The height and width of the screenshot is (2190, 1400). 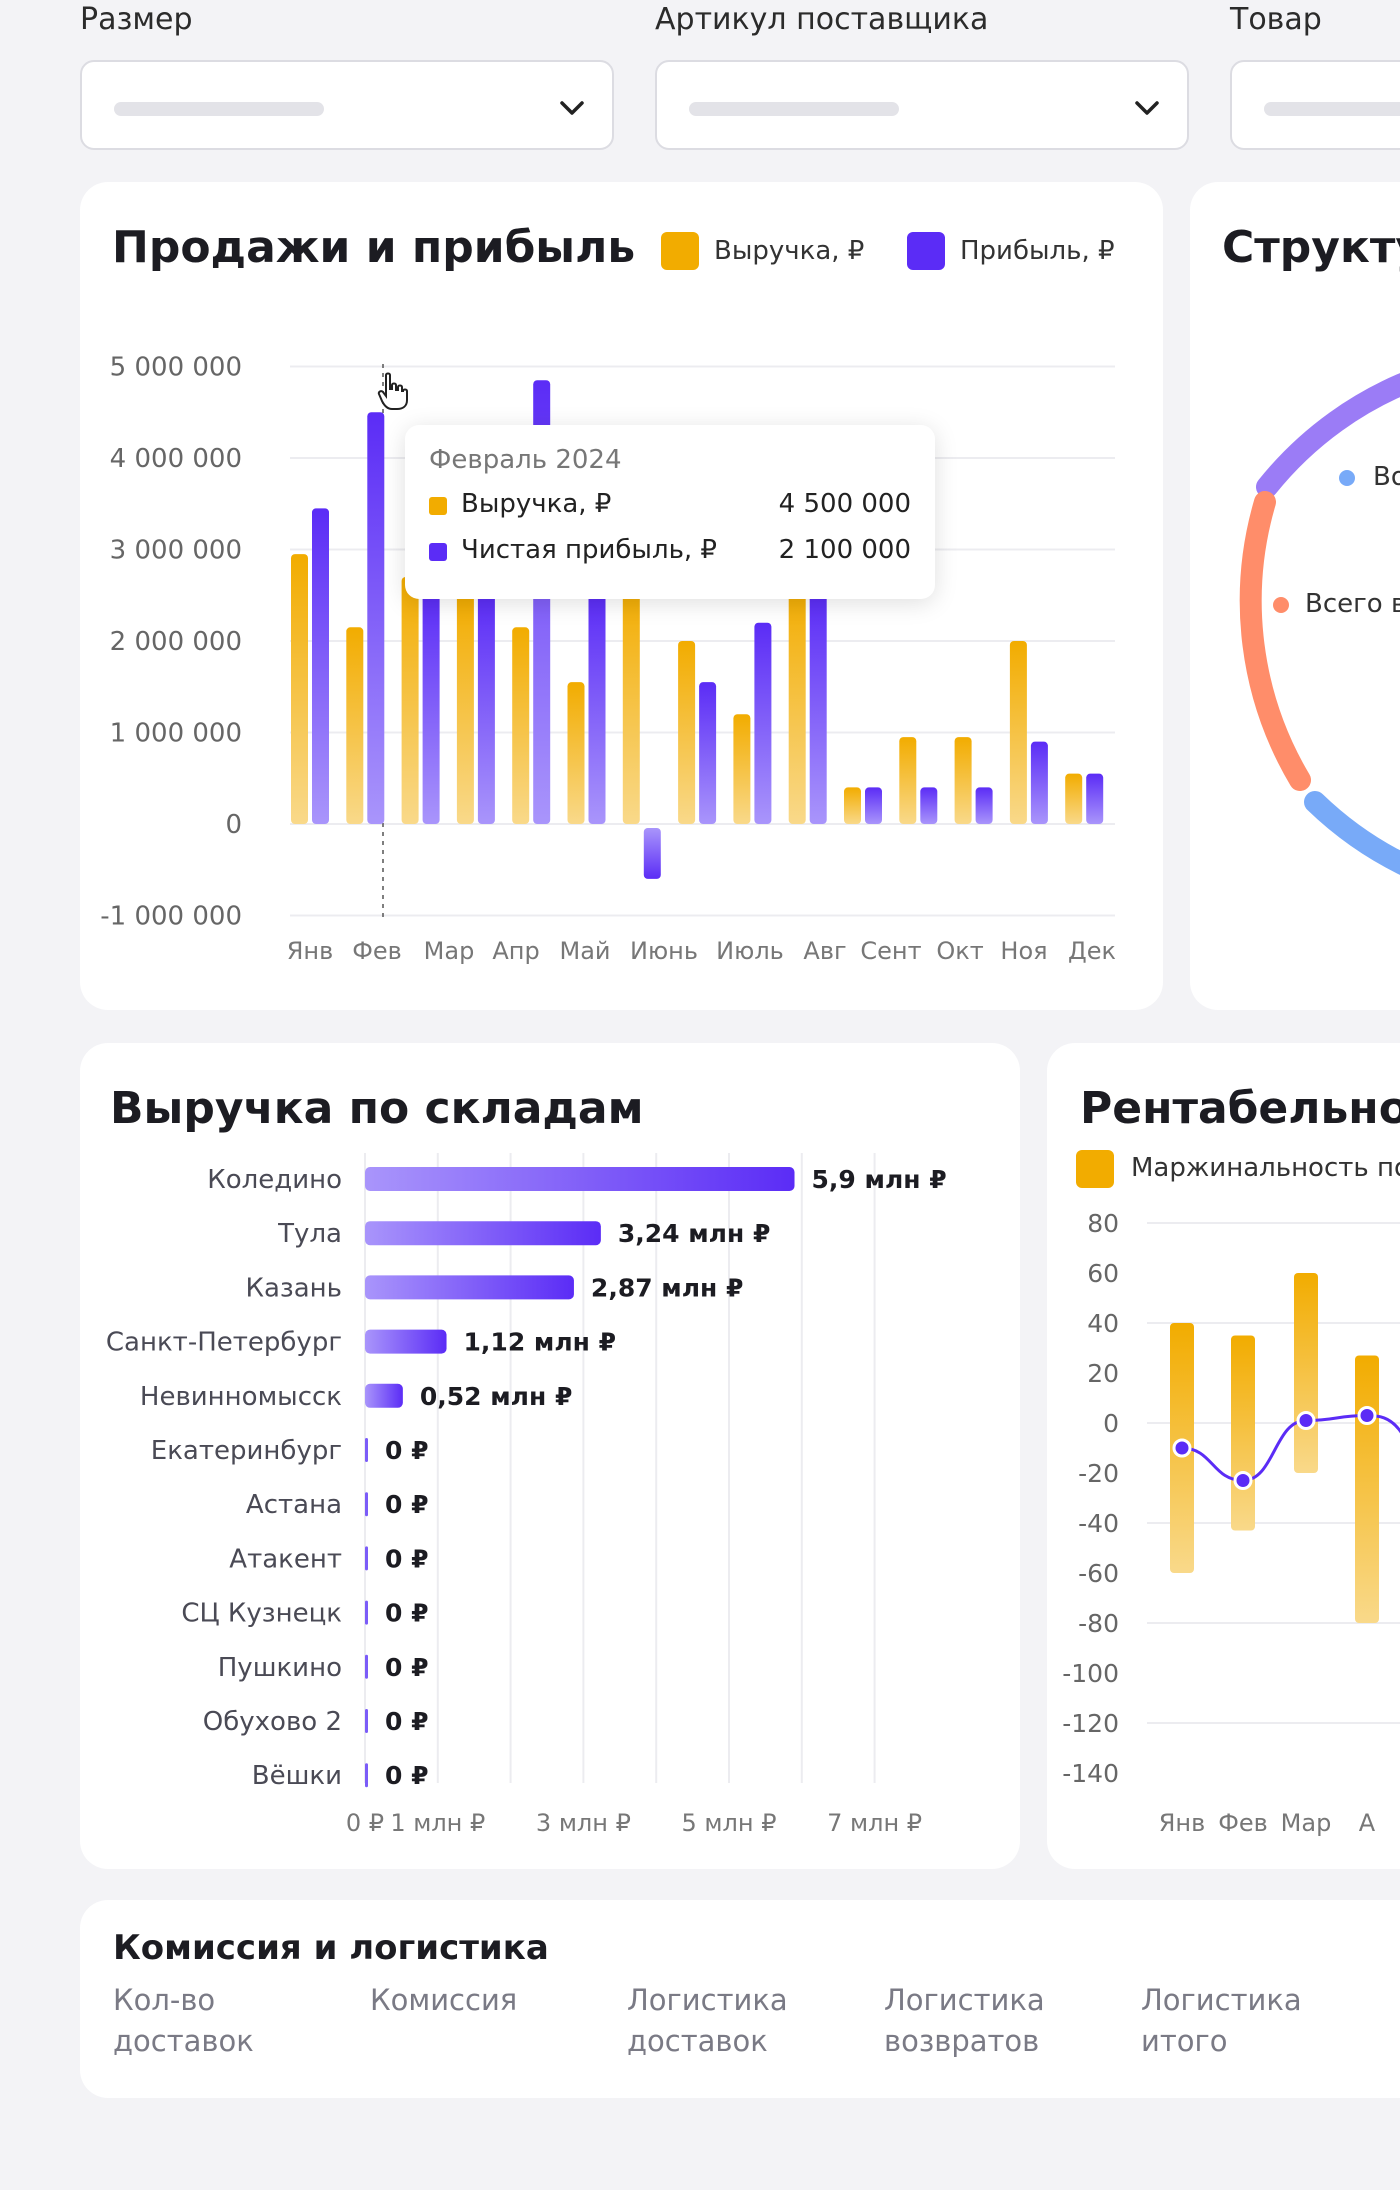 What do you see at coordinates (1315, 105) in the screenshot?
I see `filter-product-select` at bounding box center [1315, 105].